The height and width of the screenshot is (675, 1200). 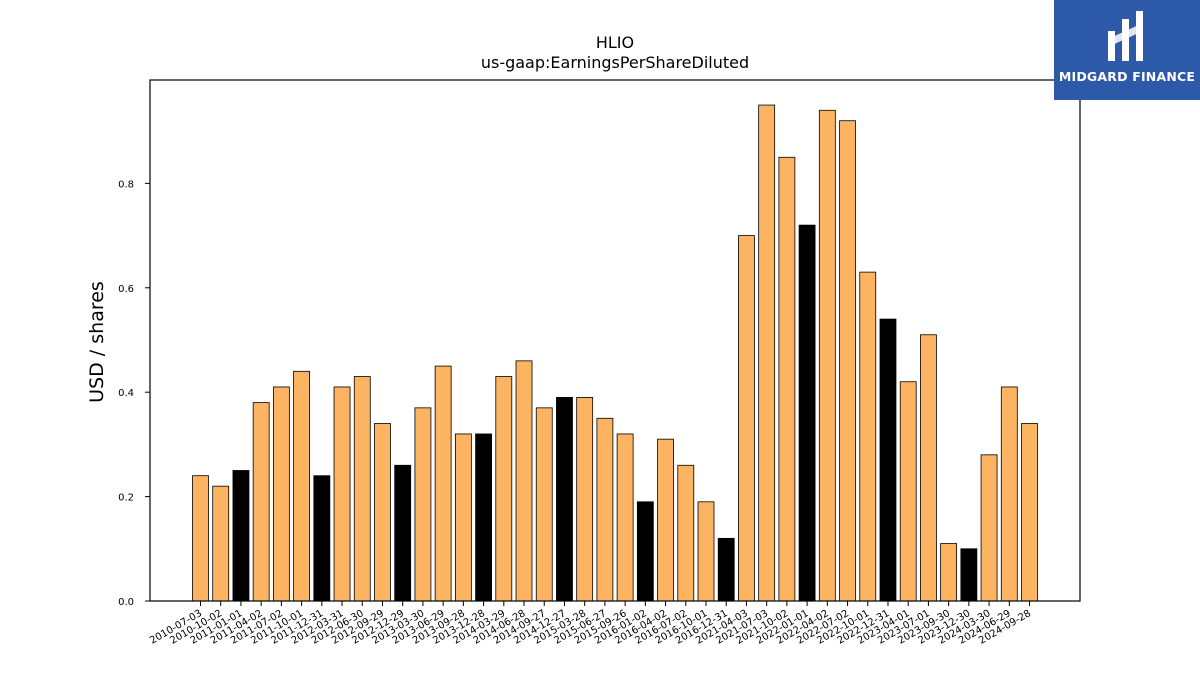 I want to click on logo-mark-icon, so click(x=1125, y=36).